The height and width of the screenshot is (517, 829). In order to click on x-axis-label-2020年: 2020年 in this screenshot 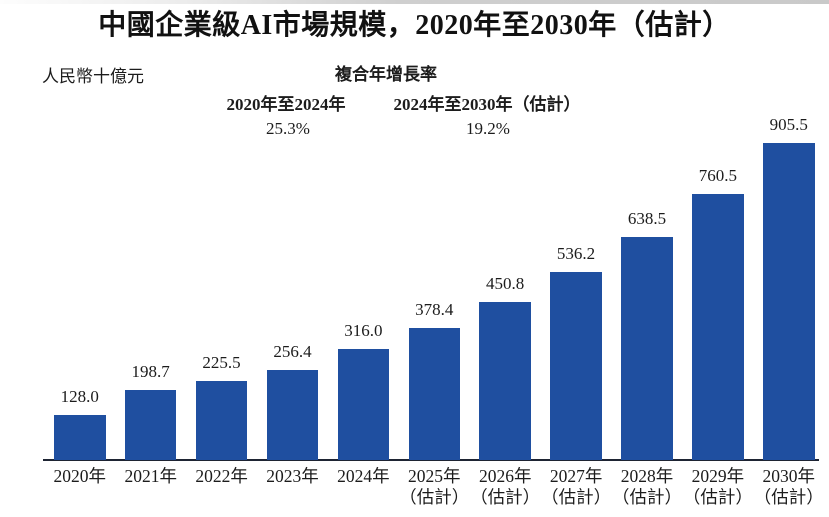, I will do `click(80, 476)`.